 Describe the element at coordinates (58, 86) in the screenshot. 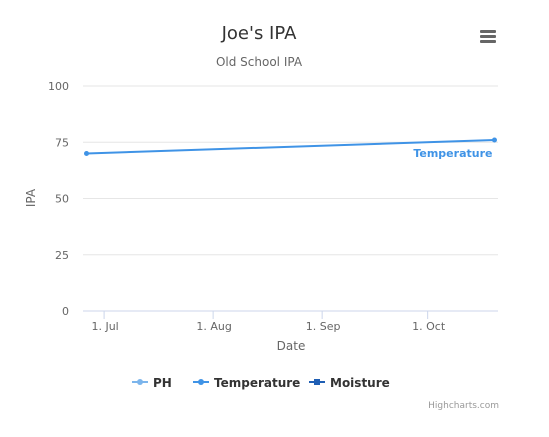

I see `y-tick-label: 100` at that location.